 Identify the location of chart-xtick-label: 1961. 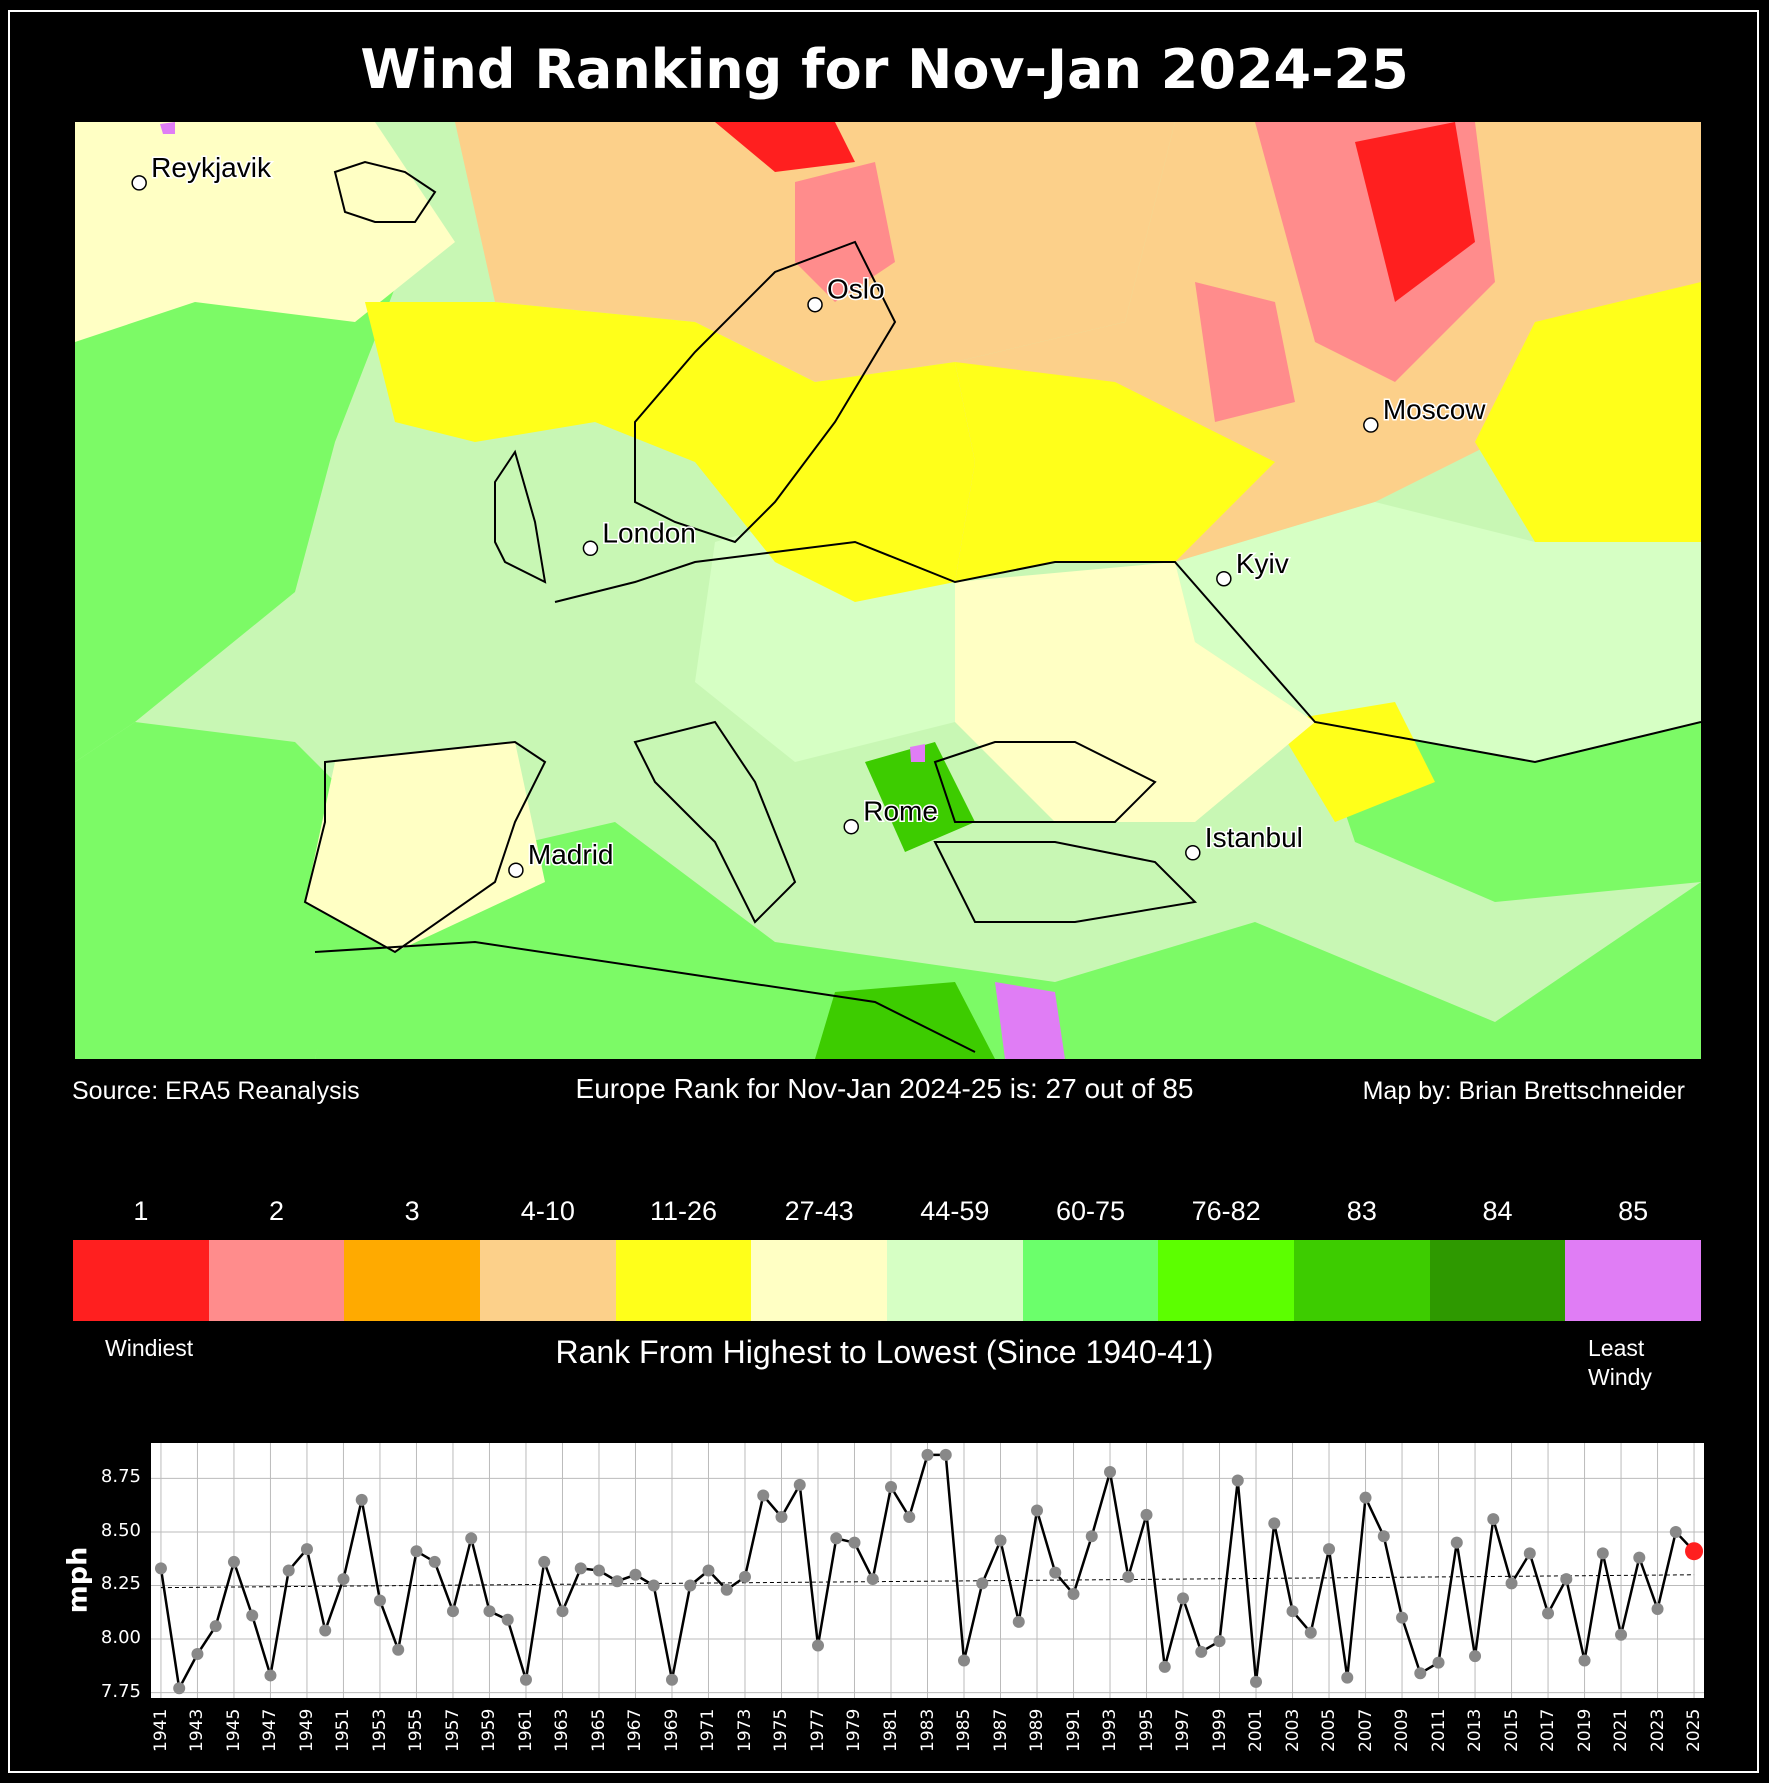
(525, 1730).